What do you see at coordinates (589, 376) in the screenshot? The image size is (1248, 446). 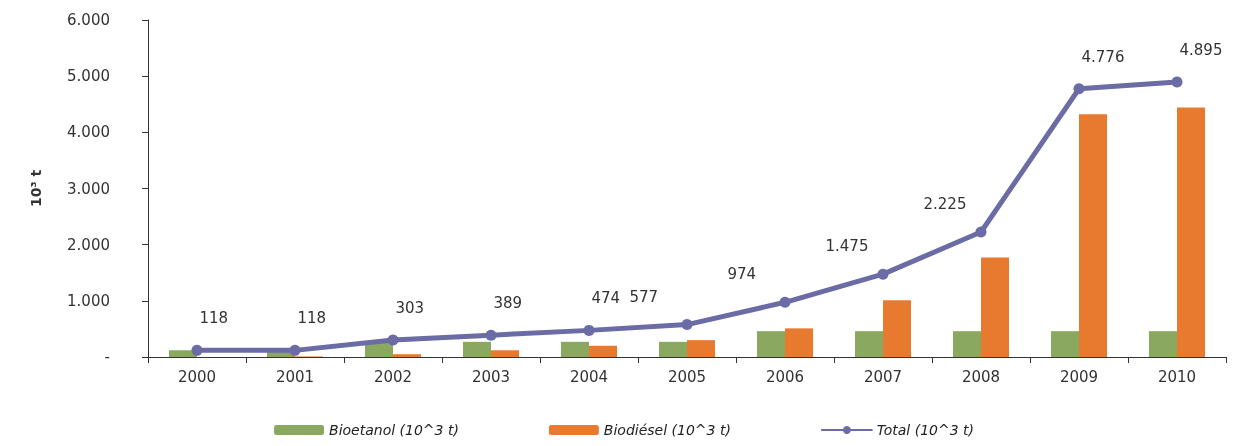 I see `x-tick-label: 2004` at bounding box center [589, 376].